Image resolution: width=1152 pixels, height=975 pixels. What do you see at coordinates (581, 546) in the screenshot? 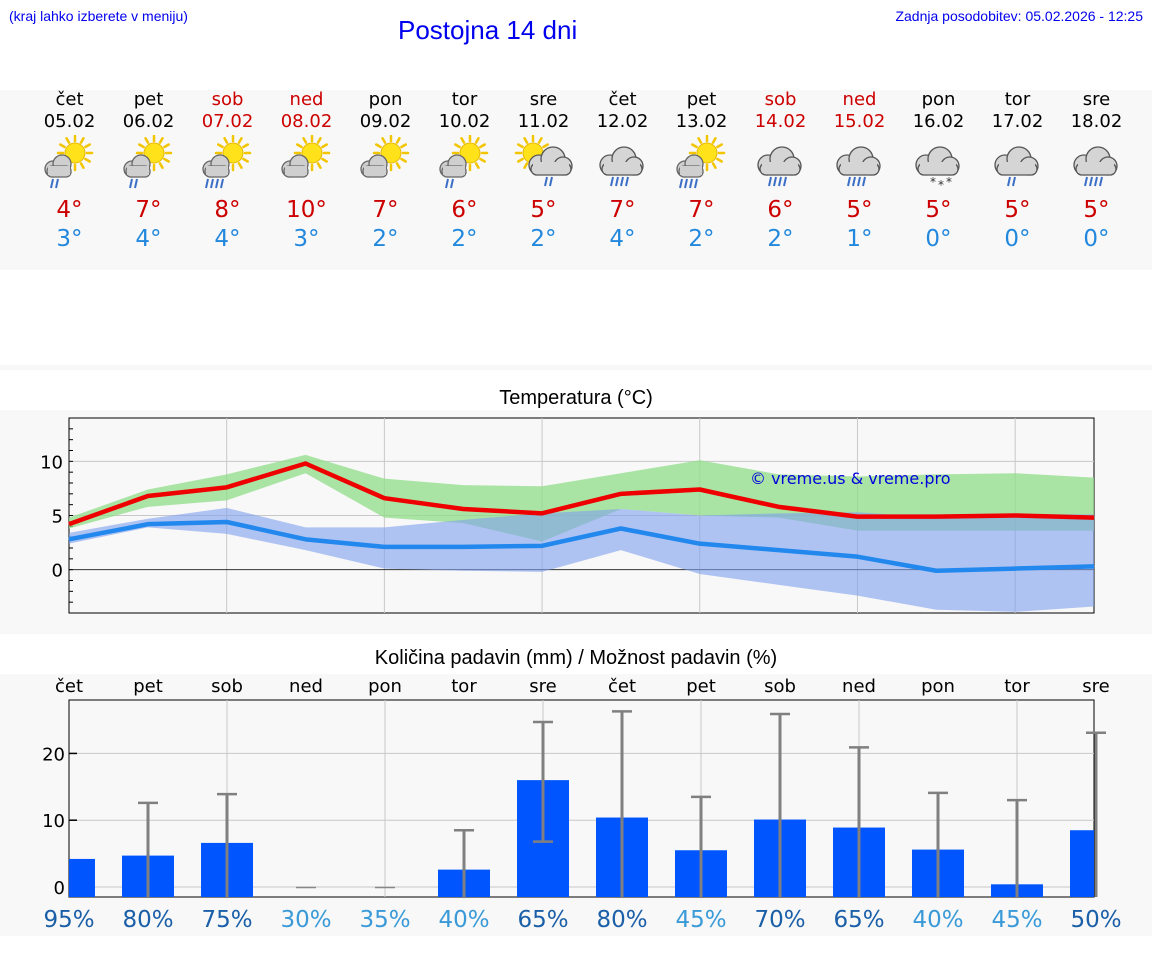
I see `min-temperature-line` at bounding box center [581, 546].